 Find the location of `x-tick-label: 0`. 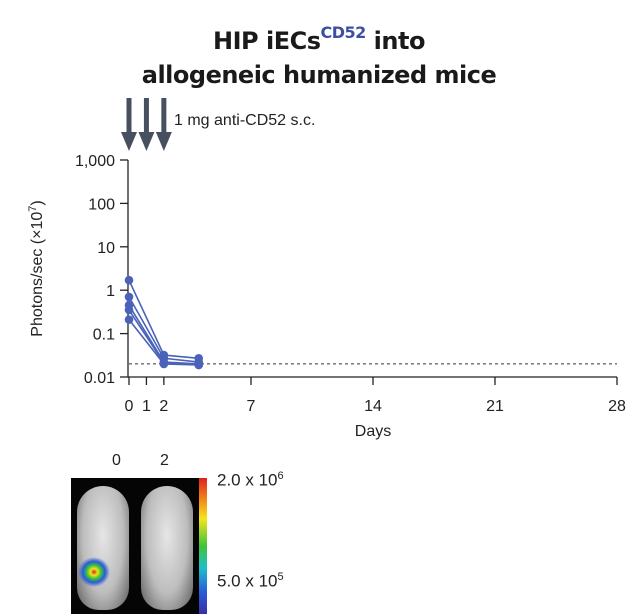

x-tick-label: 0 is located at coordinates (129, 406).